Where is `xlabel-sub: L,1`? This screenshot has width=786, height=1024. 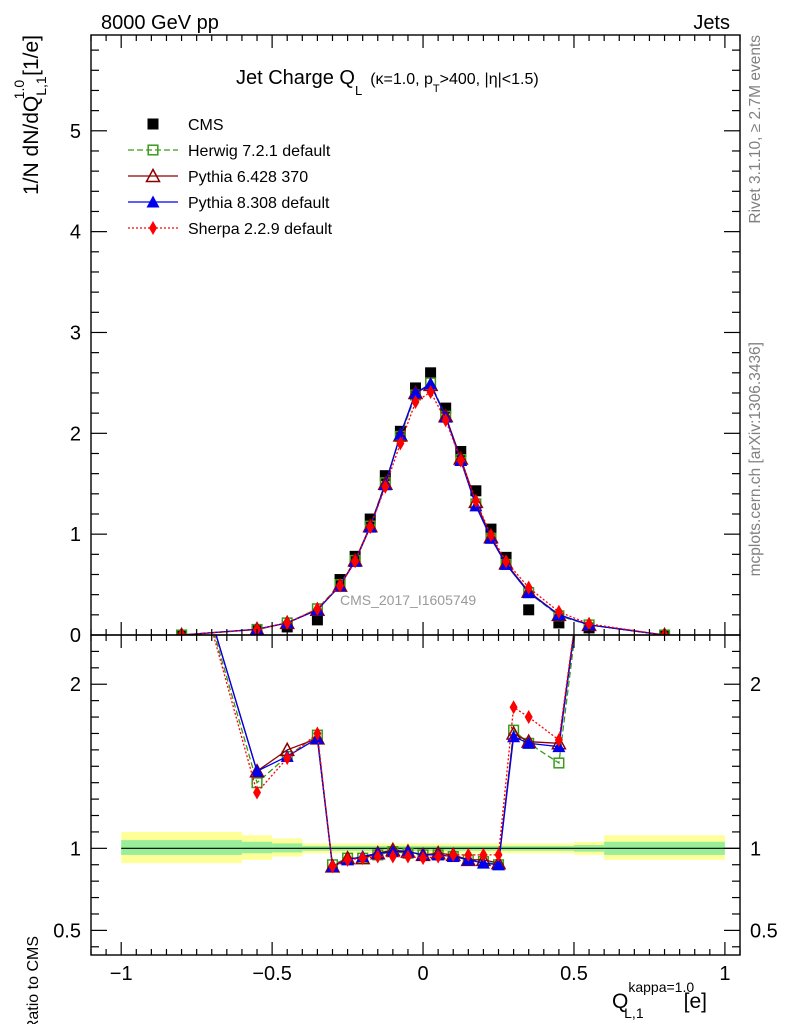 xlabel-sub: L,1 is located at coordinates (634, 1013).